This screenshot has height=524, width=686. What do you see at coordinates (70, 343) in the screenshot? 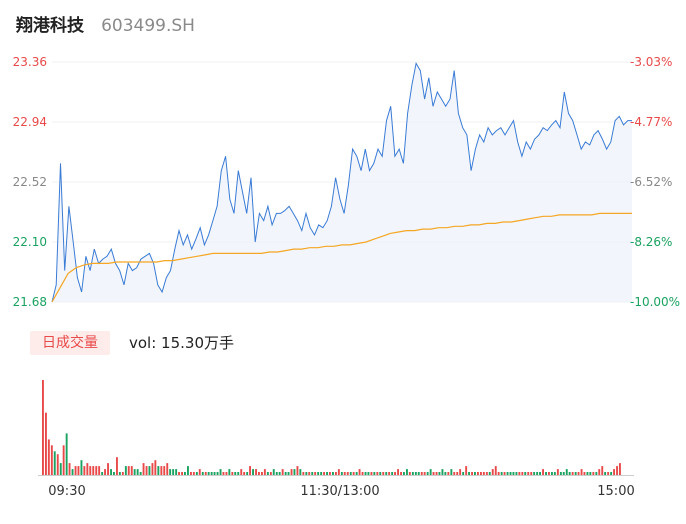
I see `volume-tag: 日成交量` at bounding box center [70, 343].